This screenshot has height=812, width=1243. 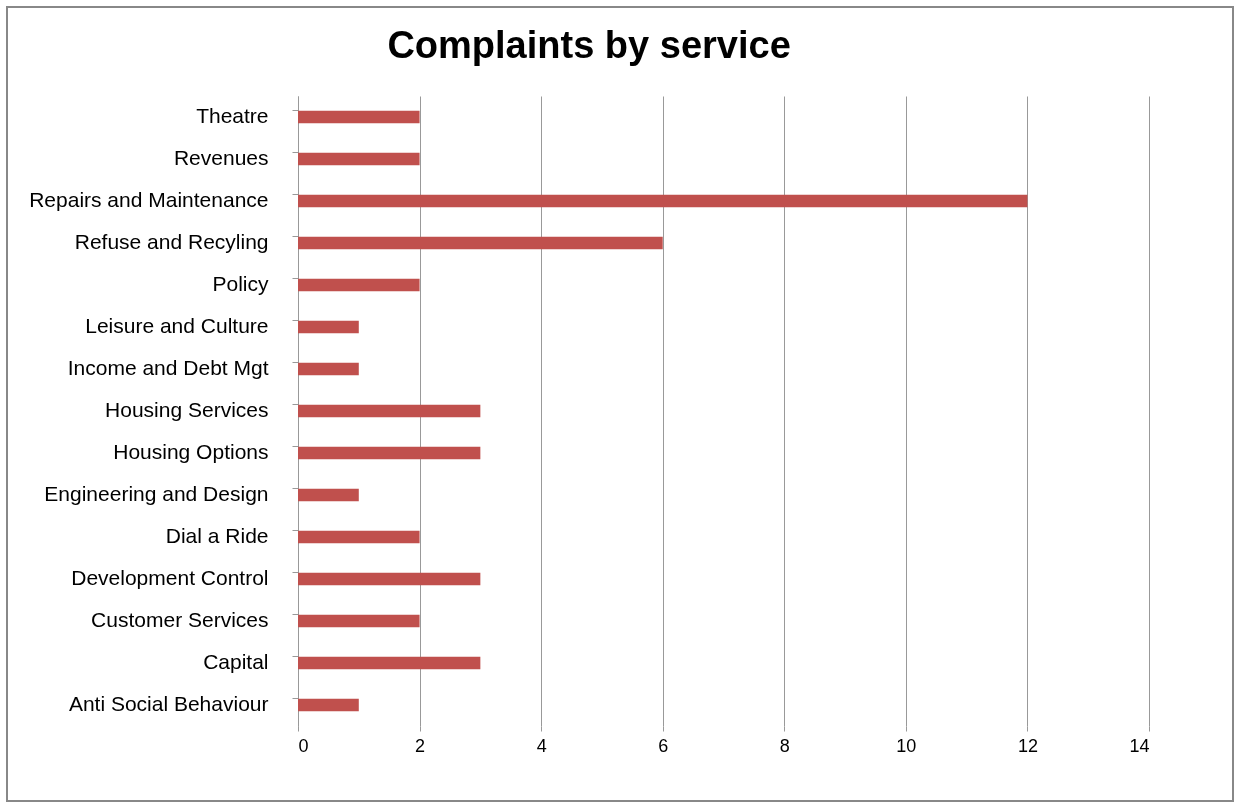 What do you see at coordinates (541, 745) in the screenshot?
I see `x-tick-label: 4` at bounding box center [541, 745].